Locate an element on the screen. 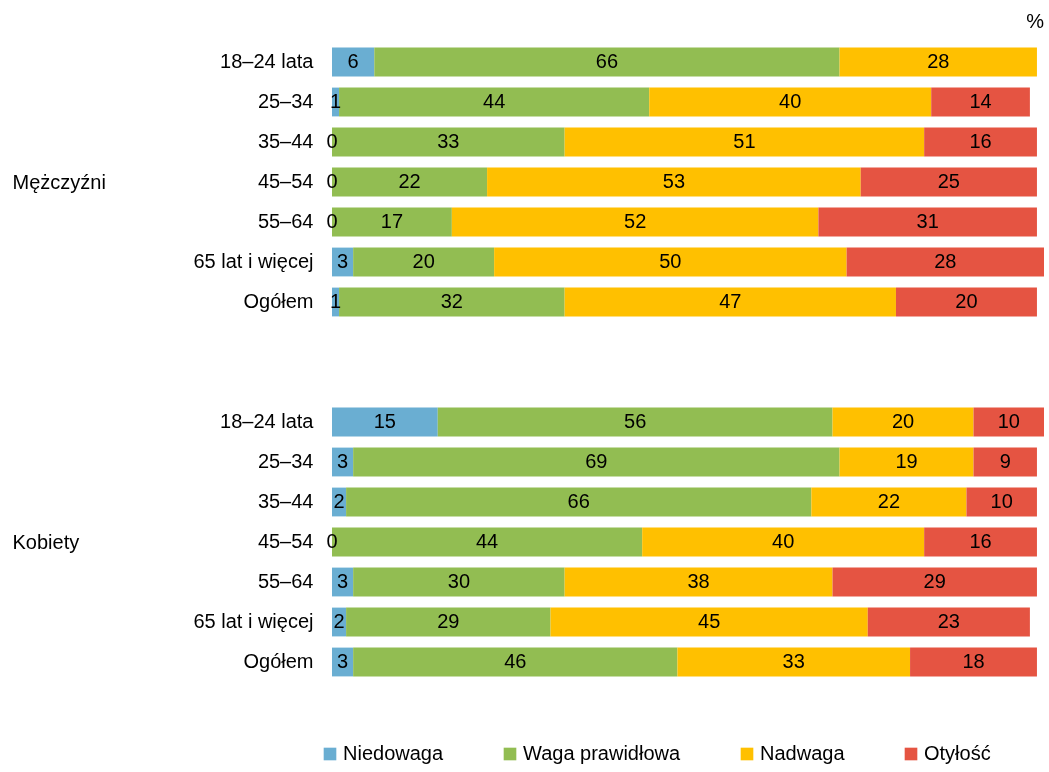 The image size is (1049, 772). data-label: 32 is located at coordinates (451, 301).